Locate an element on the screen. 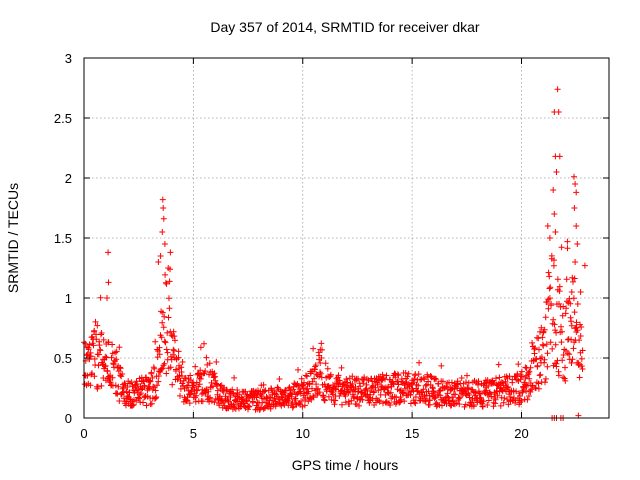 The width and height of the screenshot is (640, 480). y-tick-labels: 0 0.5 1 1.5 2 2.5 3 is located at coordinates (63, 238).